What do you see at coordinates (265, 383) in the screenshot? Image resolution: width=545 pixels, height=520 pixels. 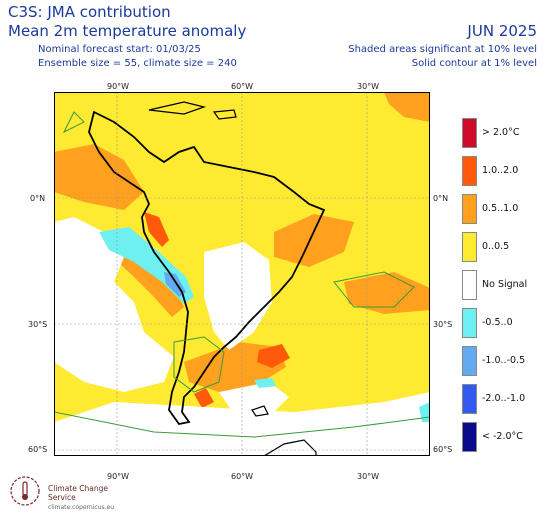 I see `cyan-small-spot` at bounding box center [265, 383].